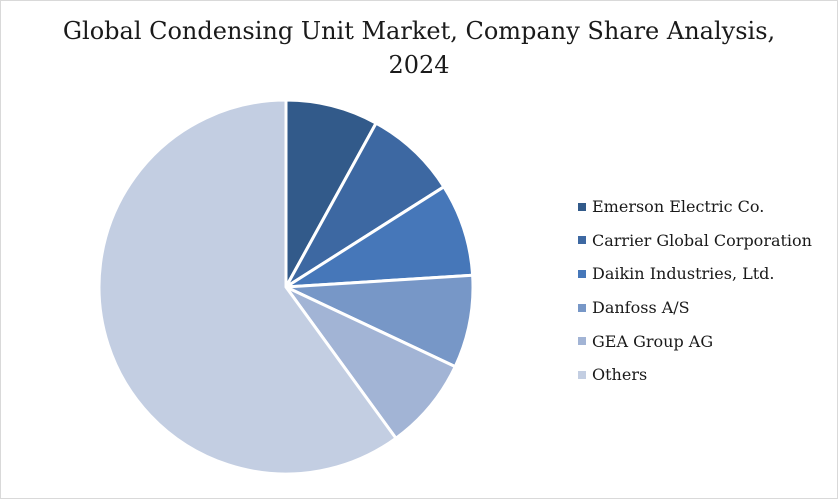 Image resolution: width=838 pixels, height=499 pixels. What do you see at coordinates (653, 341) in the screenshot?
I see `legend-label: GEA Group AG` at bounding box center [653, 341].